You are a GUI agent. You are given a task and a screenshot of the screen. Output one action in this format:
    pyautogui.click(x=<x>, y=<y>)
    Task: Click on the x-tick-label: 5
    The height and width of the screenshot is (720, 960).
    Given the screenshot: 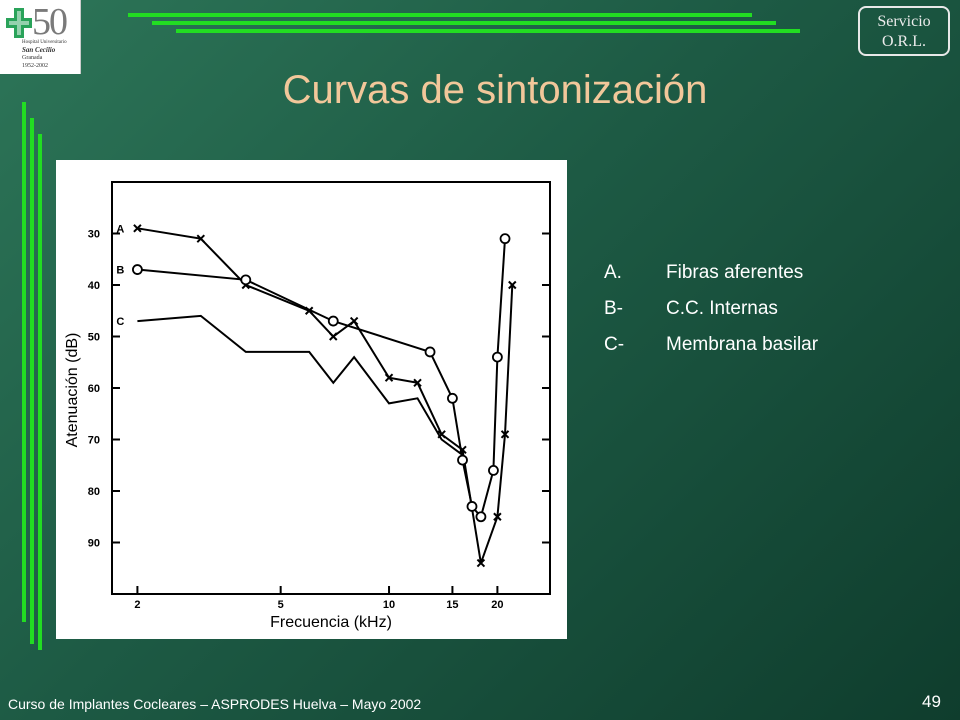 What is the action you would take?
    pyautogui.click(x=281, y=605)
    